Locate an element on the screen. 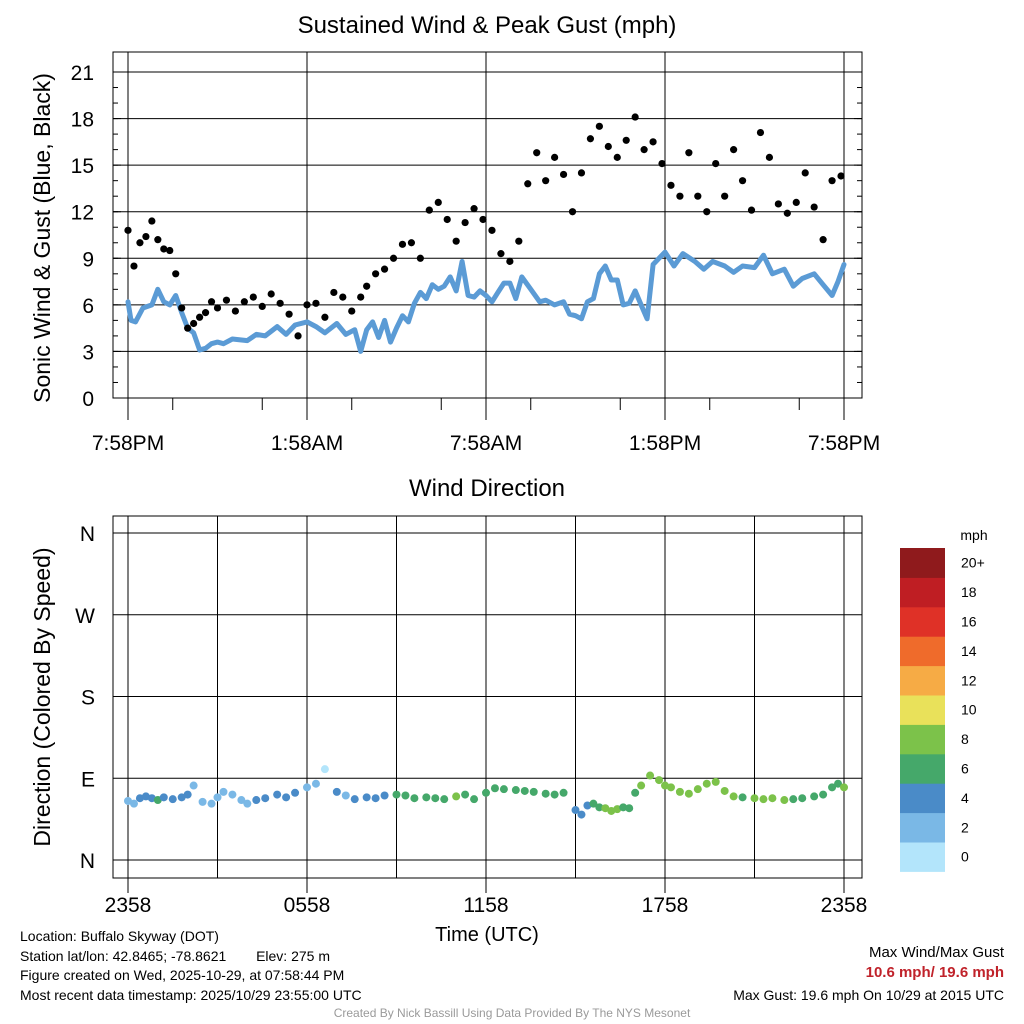  wind-direction-y-tick-label: N is located at coordinates (87, 861).